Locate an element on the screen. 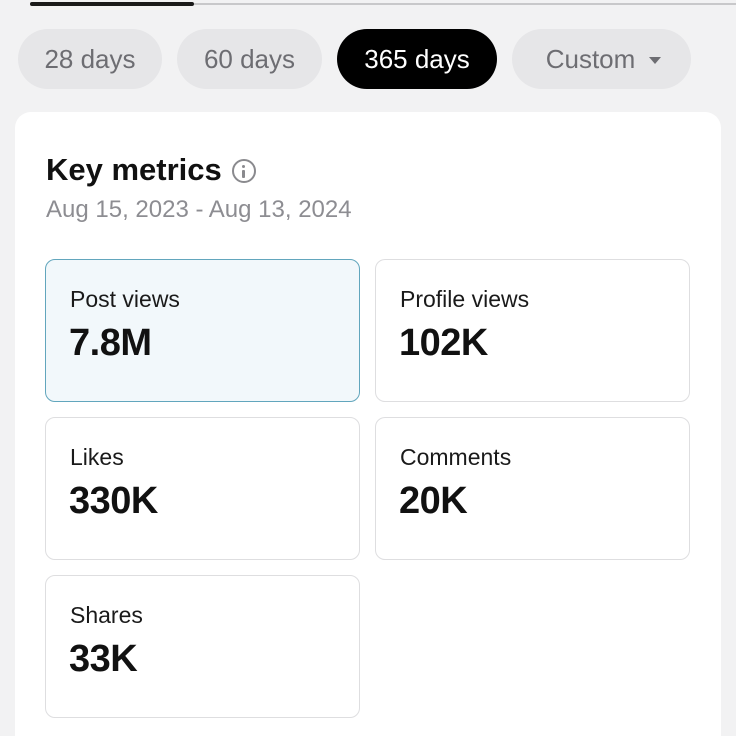 This screenshot has width=736, height=736. range-28-days-button: 28 days is located at coordinates (90, 59).